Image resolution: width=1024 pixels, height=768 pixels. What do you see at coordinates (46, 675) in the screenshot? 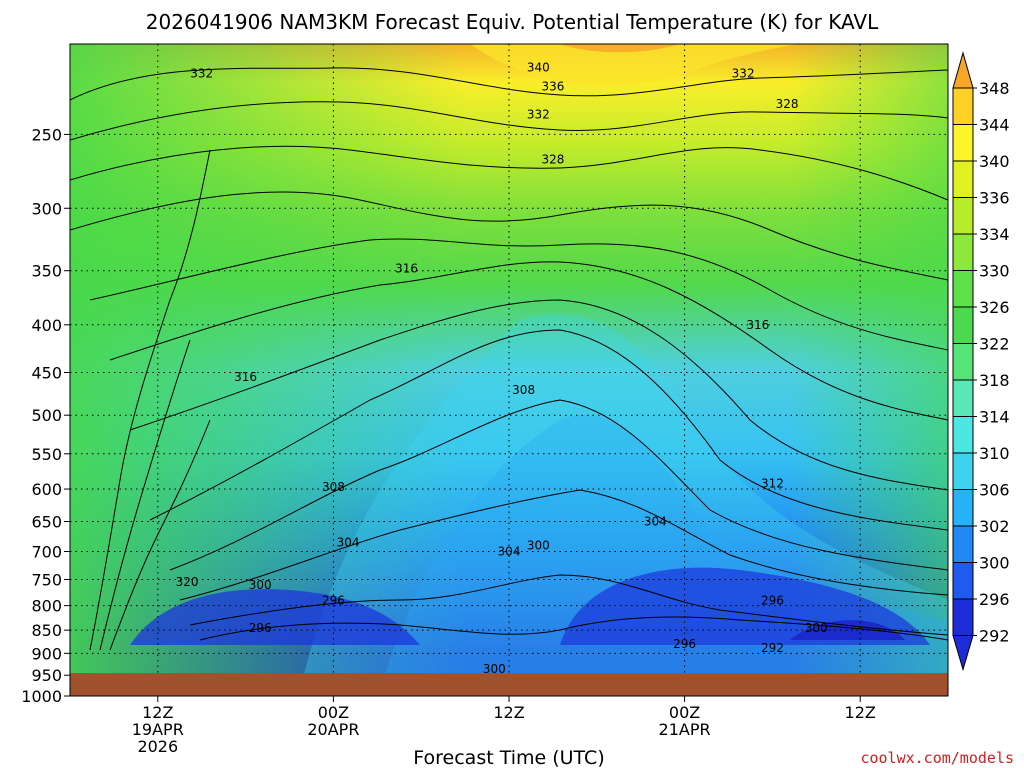
I see `y-tick-label: 950` at bounding box center [46, 675].